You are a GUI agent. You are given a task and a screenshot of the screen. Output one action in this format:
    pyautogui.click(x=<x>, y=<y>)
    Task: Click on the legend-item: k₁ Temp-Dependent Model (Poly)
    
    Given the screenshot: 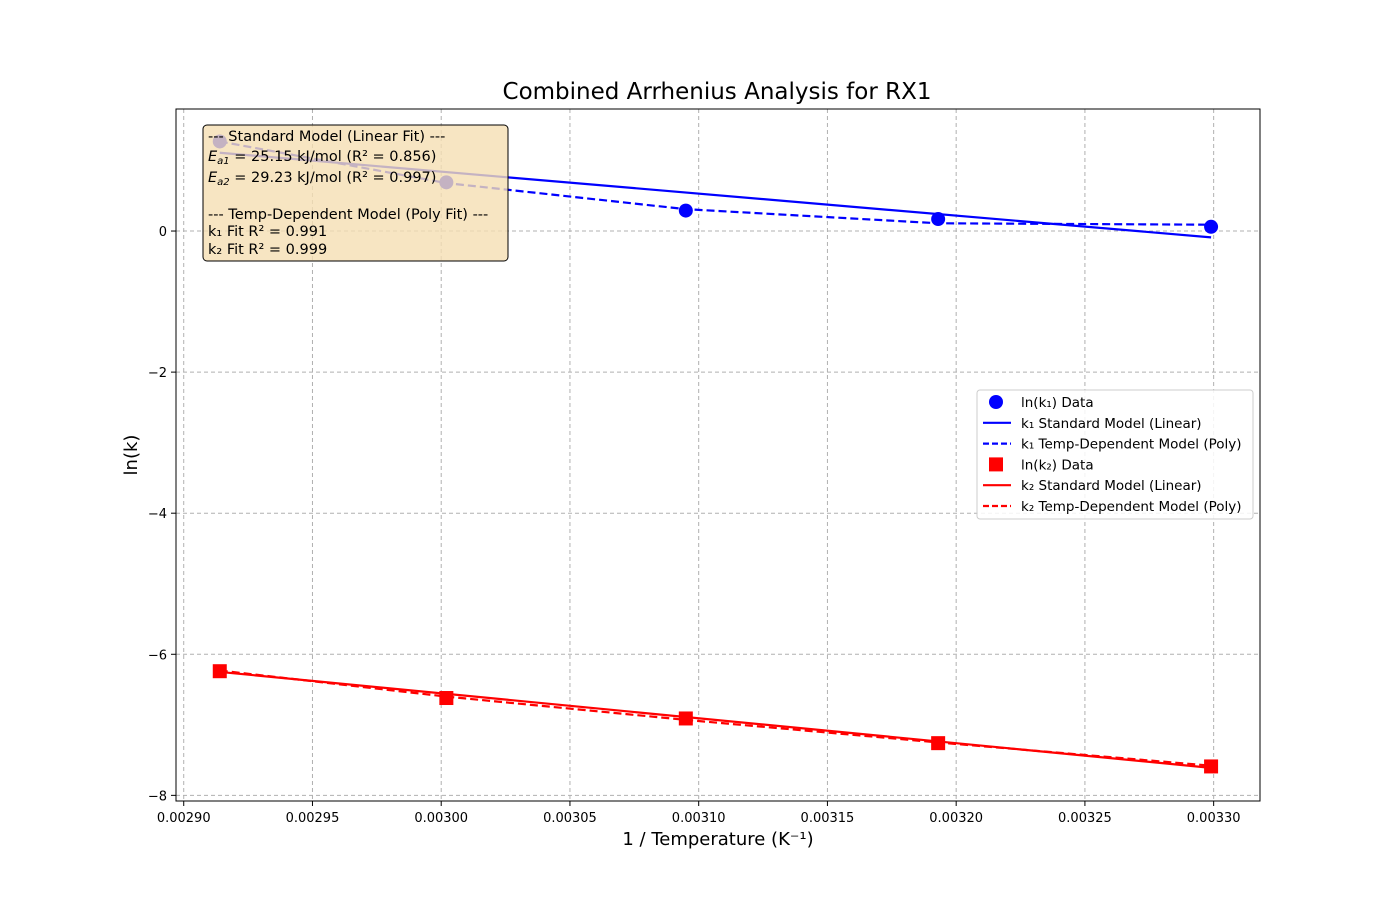 What is the action you would take?
    pyautogui.click(x=1112, y=445)
    